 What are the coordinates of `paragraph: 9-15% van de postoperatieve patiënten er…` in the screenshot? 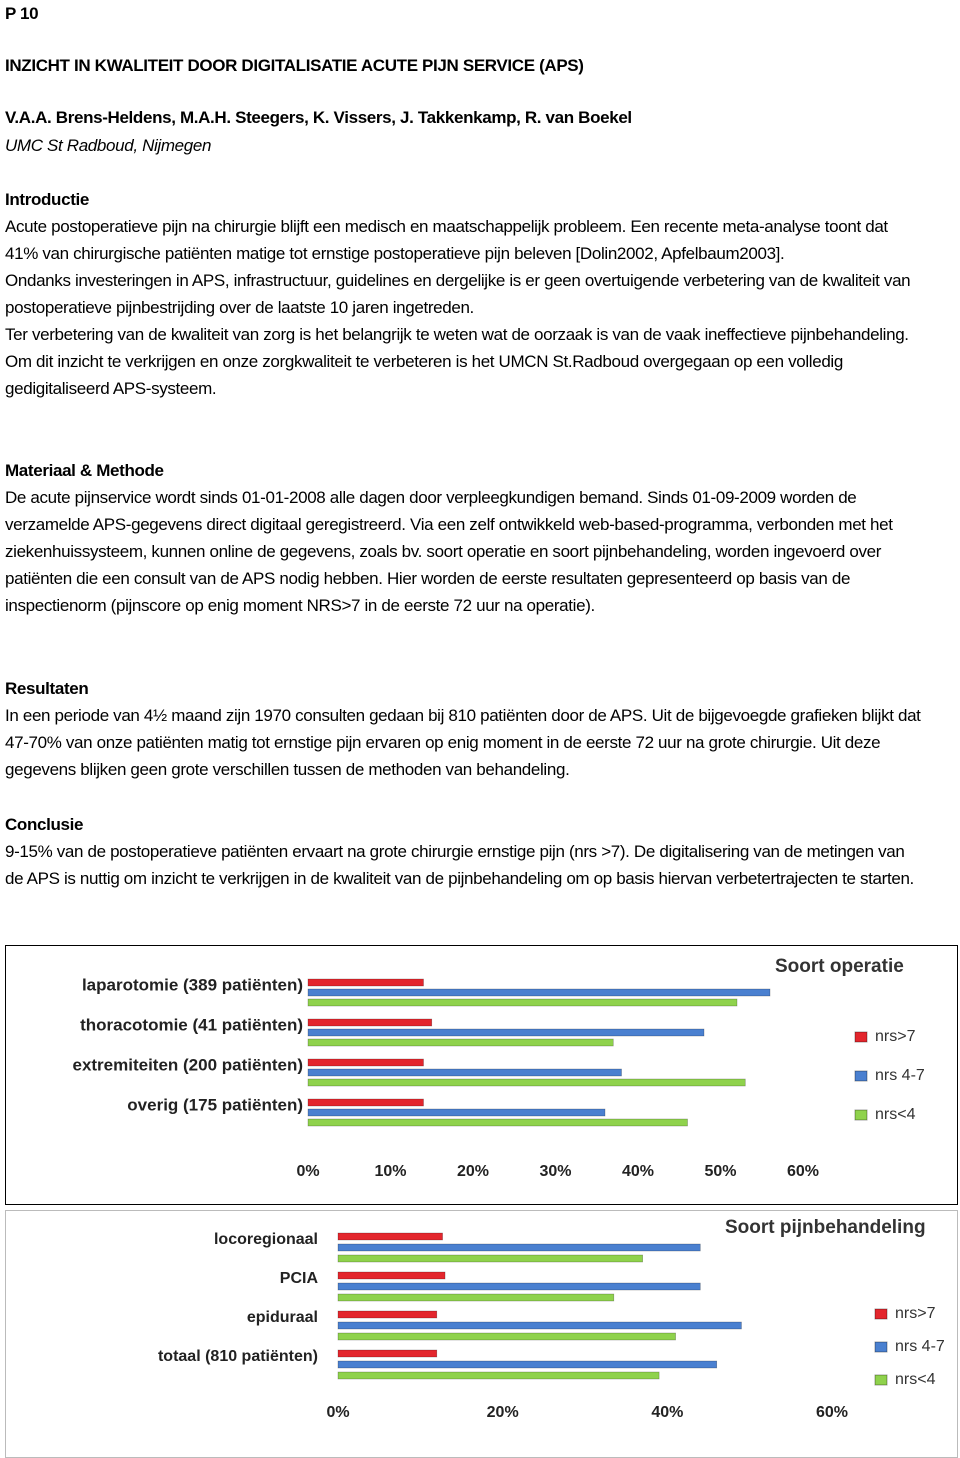 It's located at (459, 865).